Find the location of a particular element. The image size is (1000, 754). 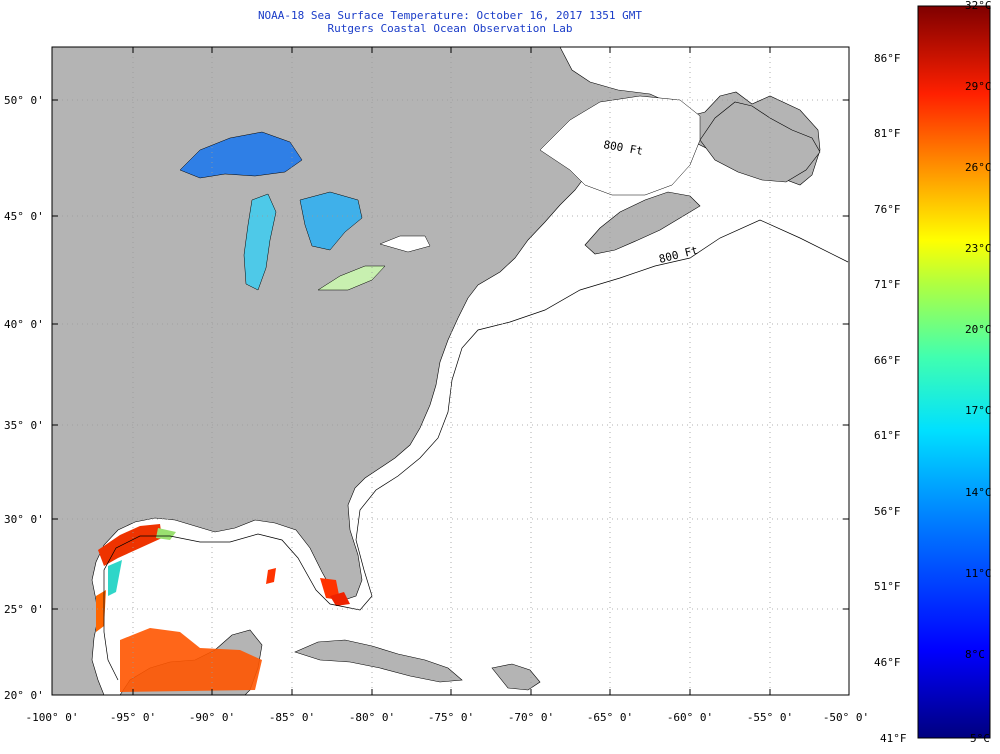

cb-c-17: 17°C is located at coordinates (978, 410).